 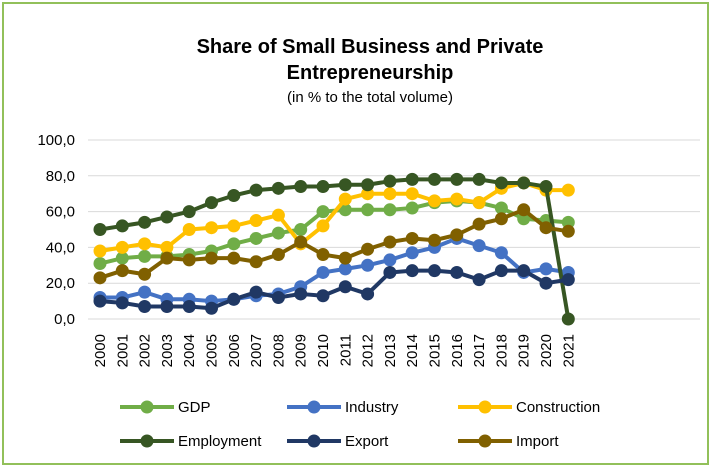 What do you see at coordinates (145, 350) in the screenshot?
I see `x-tick-label: 2002` at bounding box center [145, 350].